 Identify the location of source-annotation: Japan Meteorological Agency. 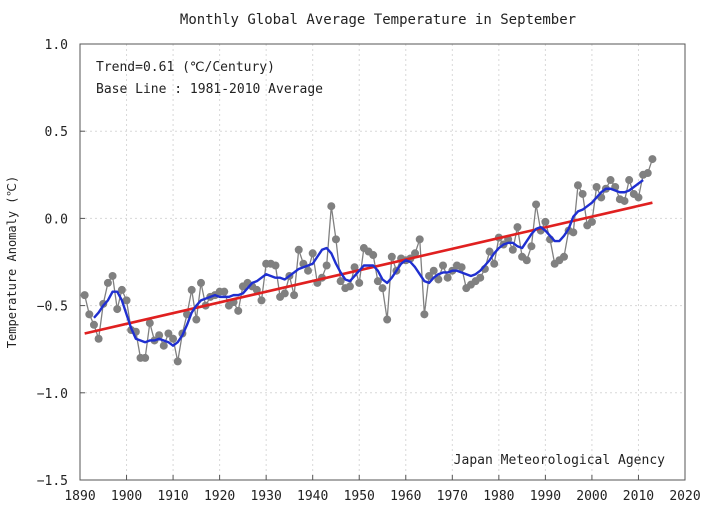
(559, 460).